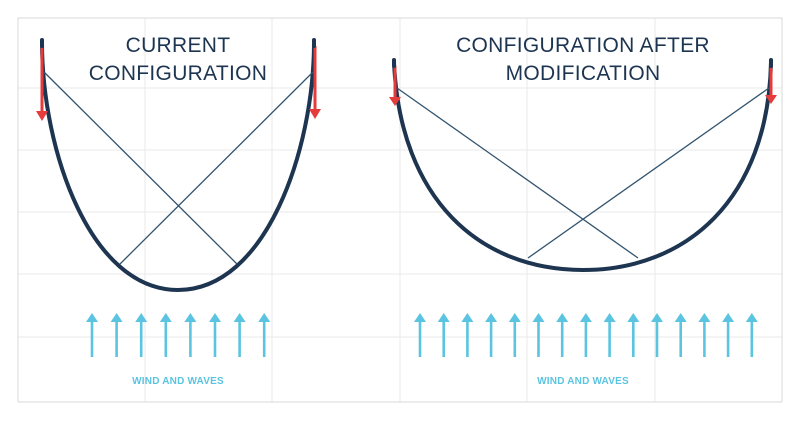 Image resolution: width=800 pixels, height=424 pixels. What do you see at coordinates (583, 45) in the screenshot?
I see `panel-title-line1: CONFIGURATION AFTER` at bounding box center [583, 45].